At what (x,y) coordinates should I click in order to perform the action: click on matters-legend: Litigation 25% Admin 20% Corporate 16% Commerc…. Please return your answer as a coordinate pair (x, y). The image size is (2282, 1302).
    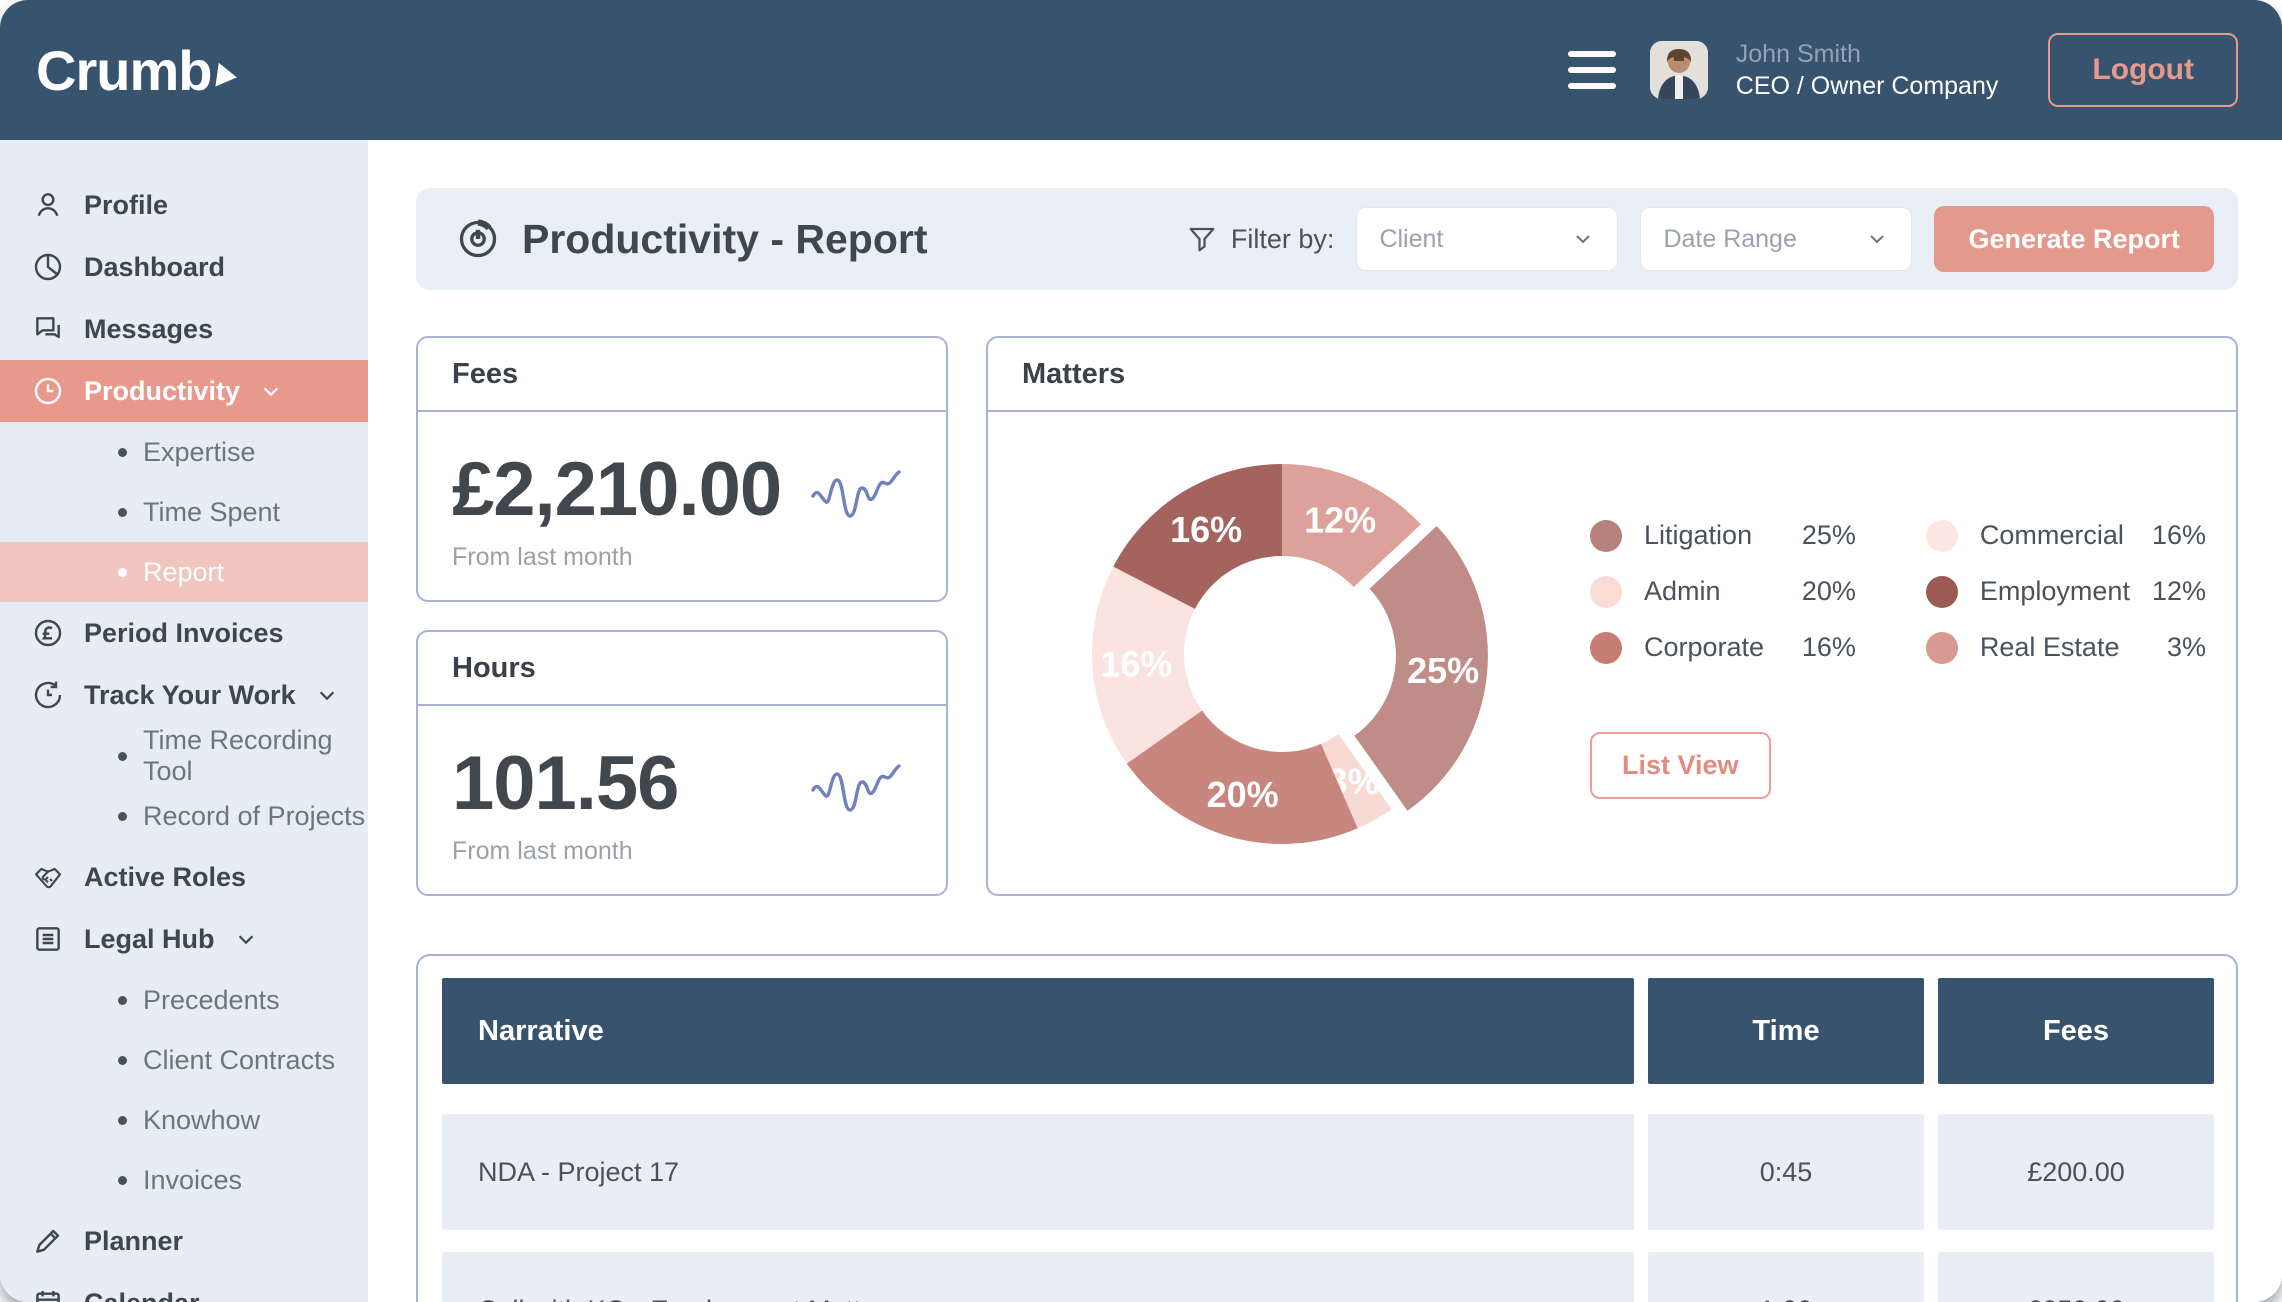
    Looking at the image, I should click on (1898, 592).